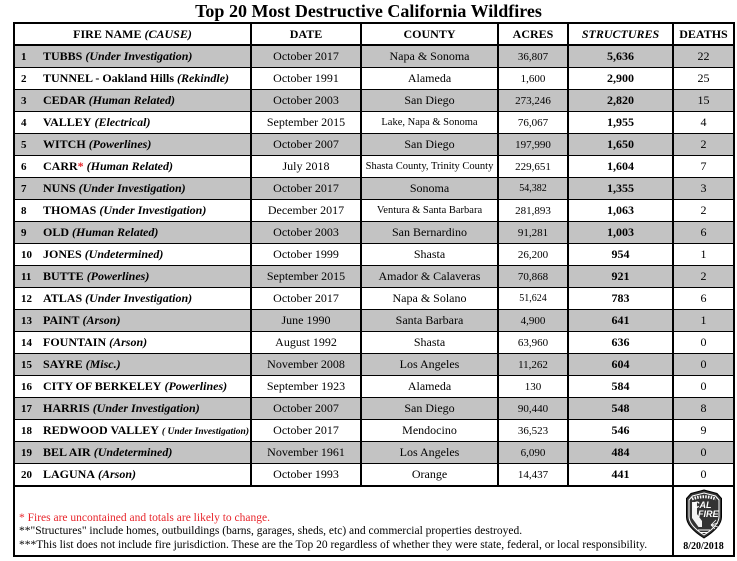 The width and height of the screenshot is (737, 561). What do you see at coordinates (429, 408) in the screenshot?
I see `county-cell: San Diego` at bounding box center [429, 408].